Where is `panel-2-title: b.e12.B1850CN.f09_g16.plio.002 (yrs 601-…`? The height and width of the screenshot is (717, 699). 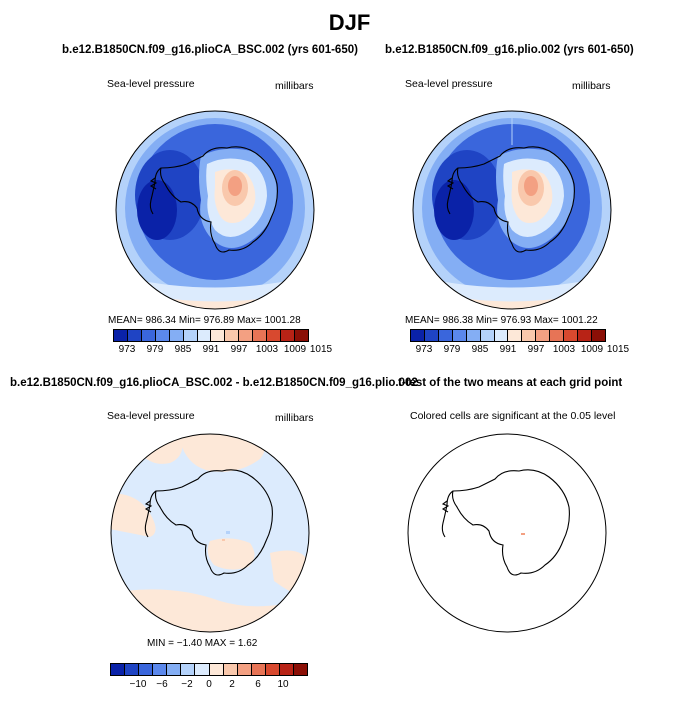 panel-2-title: b.e12.B1850CN.f09_g16.plio.002 (yrs 601-… is located at coordinates (509, 50).